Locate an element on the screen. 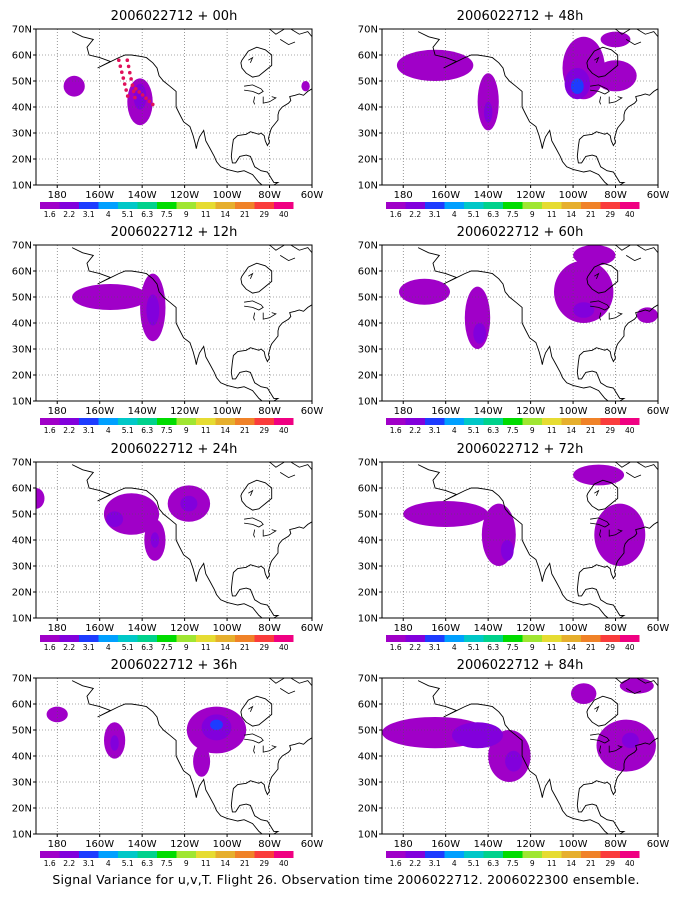 The image size is (692, 900). lat-tick-label: 20N is located at coordinates (368, 809).